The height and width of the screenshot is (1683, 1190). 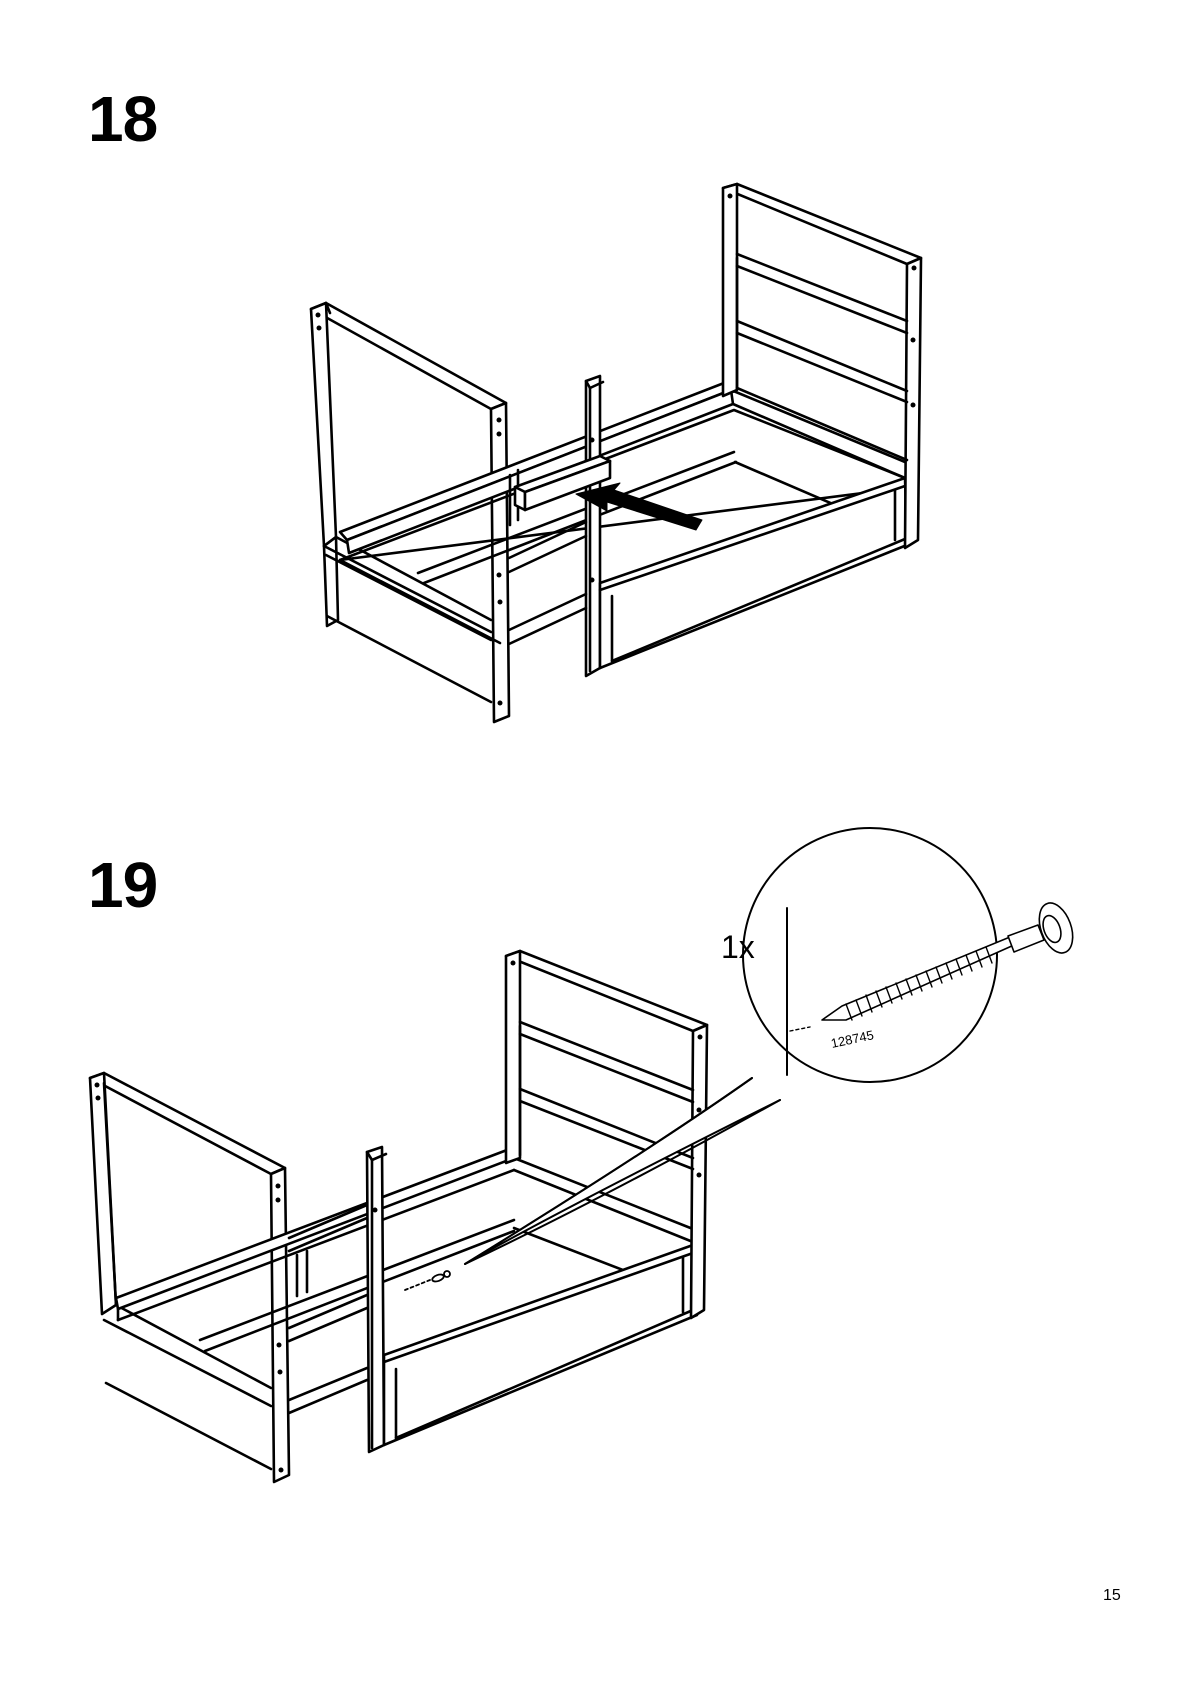 What do you see at coordinates (753, 573) in the screenshot?
I see `right-side-panel` at bounding box center [753, 573].